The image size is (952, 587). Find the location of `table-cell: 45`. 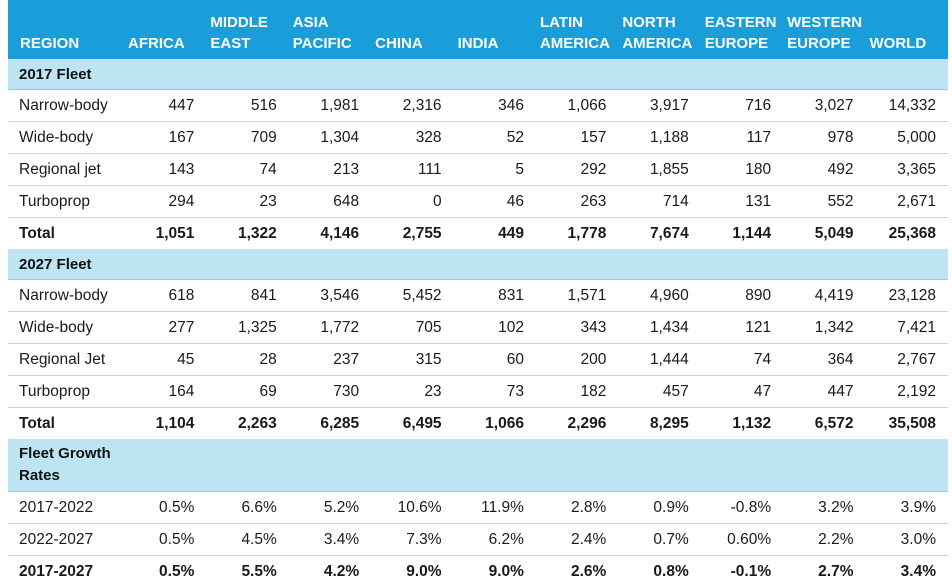

table-cell: 45 is located at coordinates (165, 360).